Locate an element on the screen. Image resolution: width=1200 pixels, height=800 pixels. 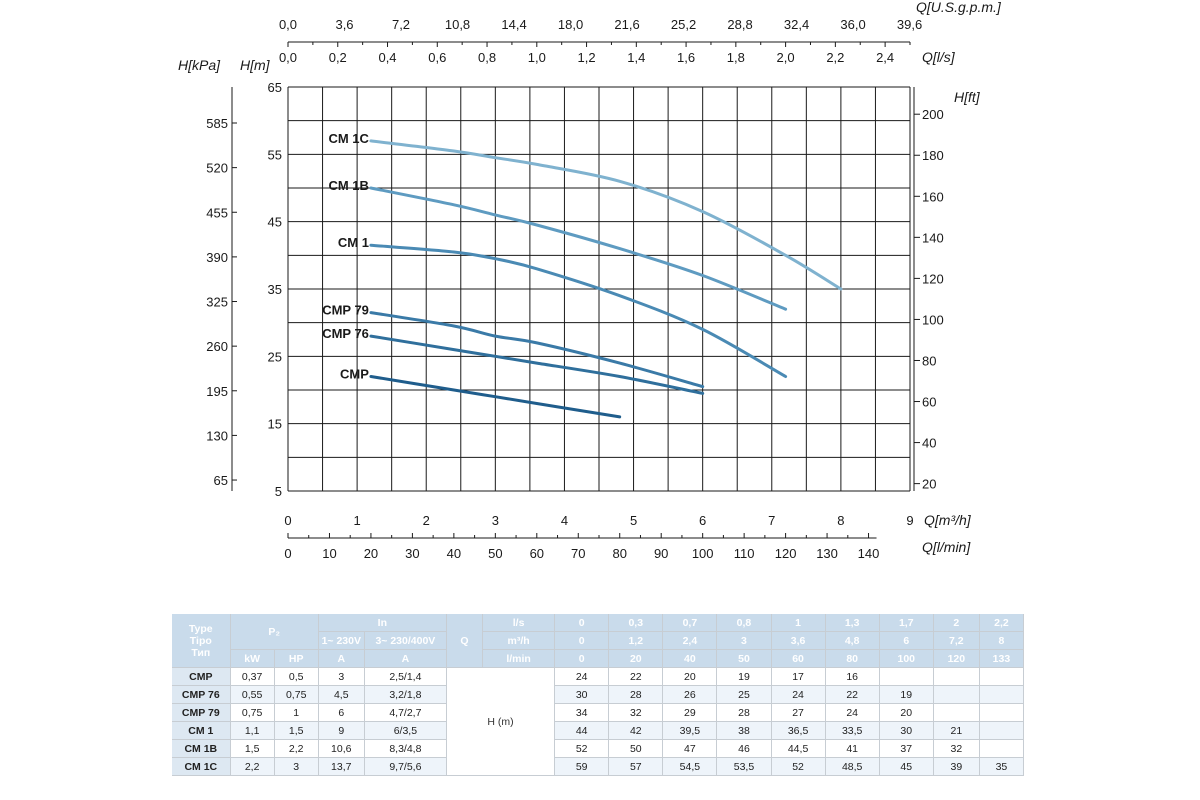
flow-m3h-cell: 1,2 is located at coordinates (636, 640).